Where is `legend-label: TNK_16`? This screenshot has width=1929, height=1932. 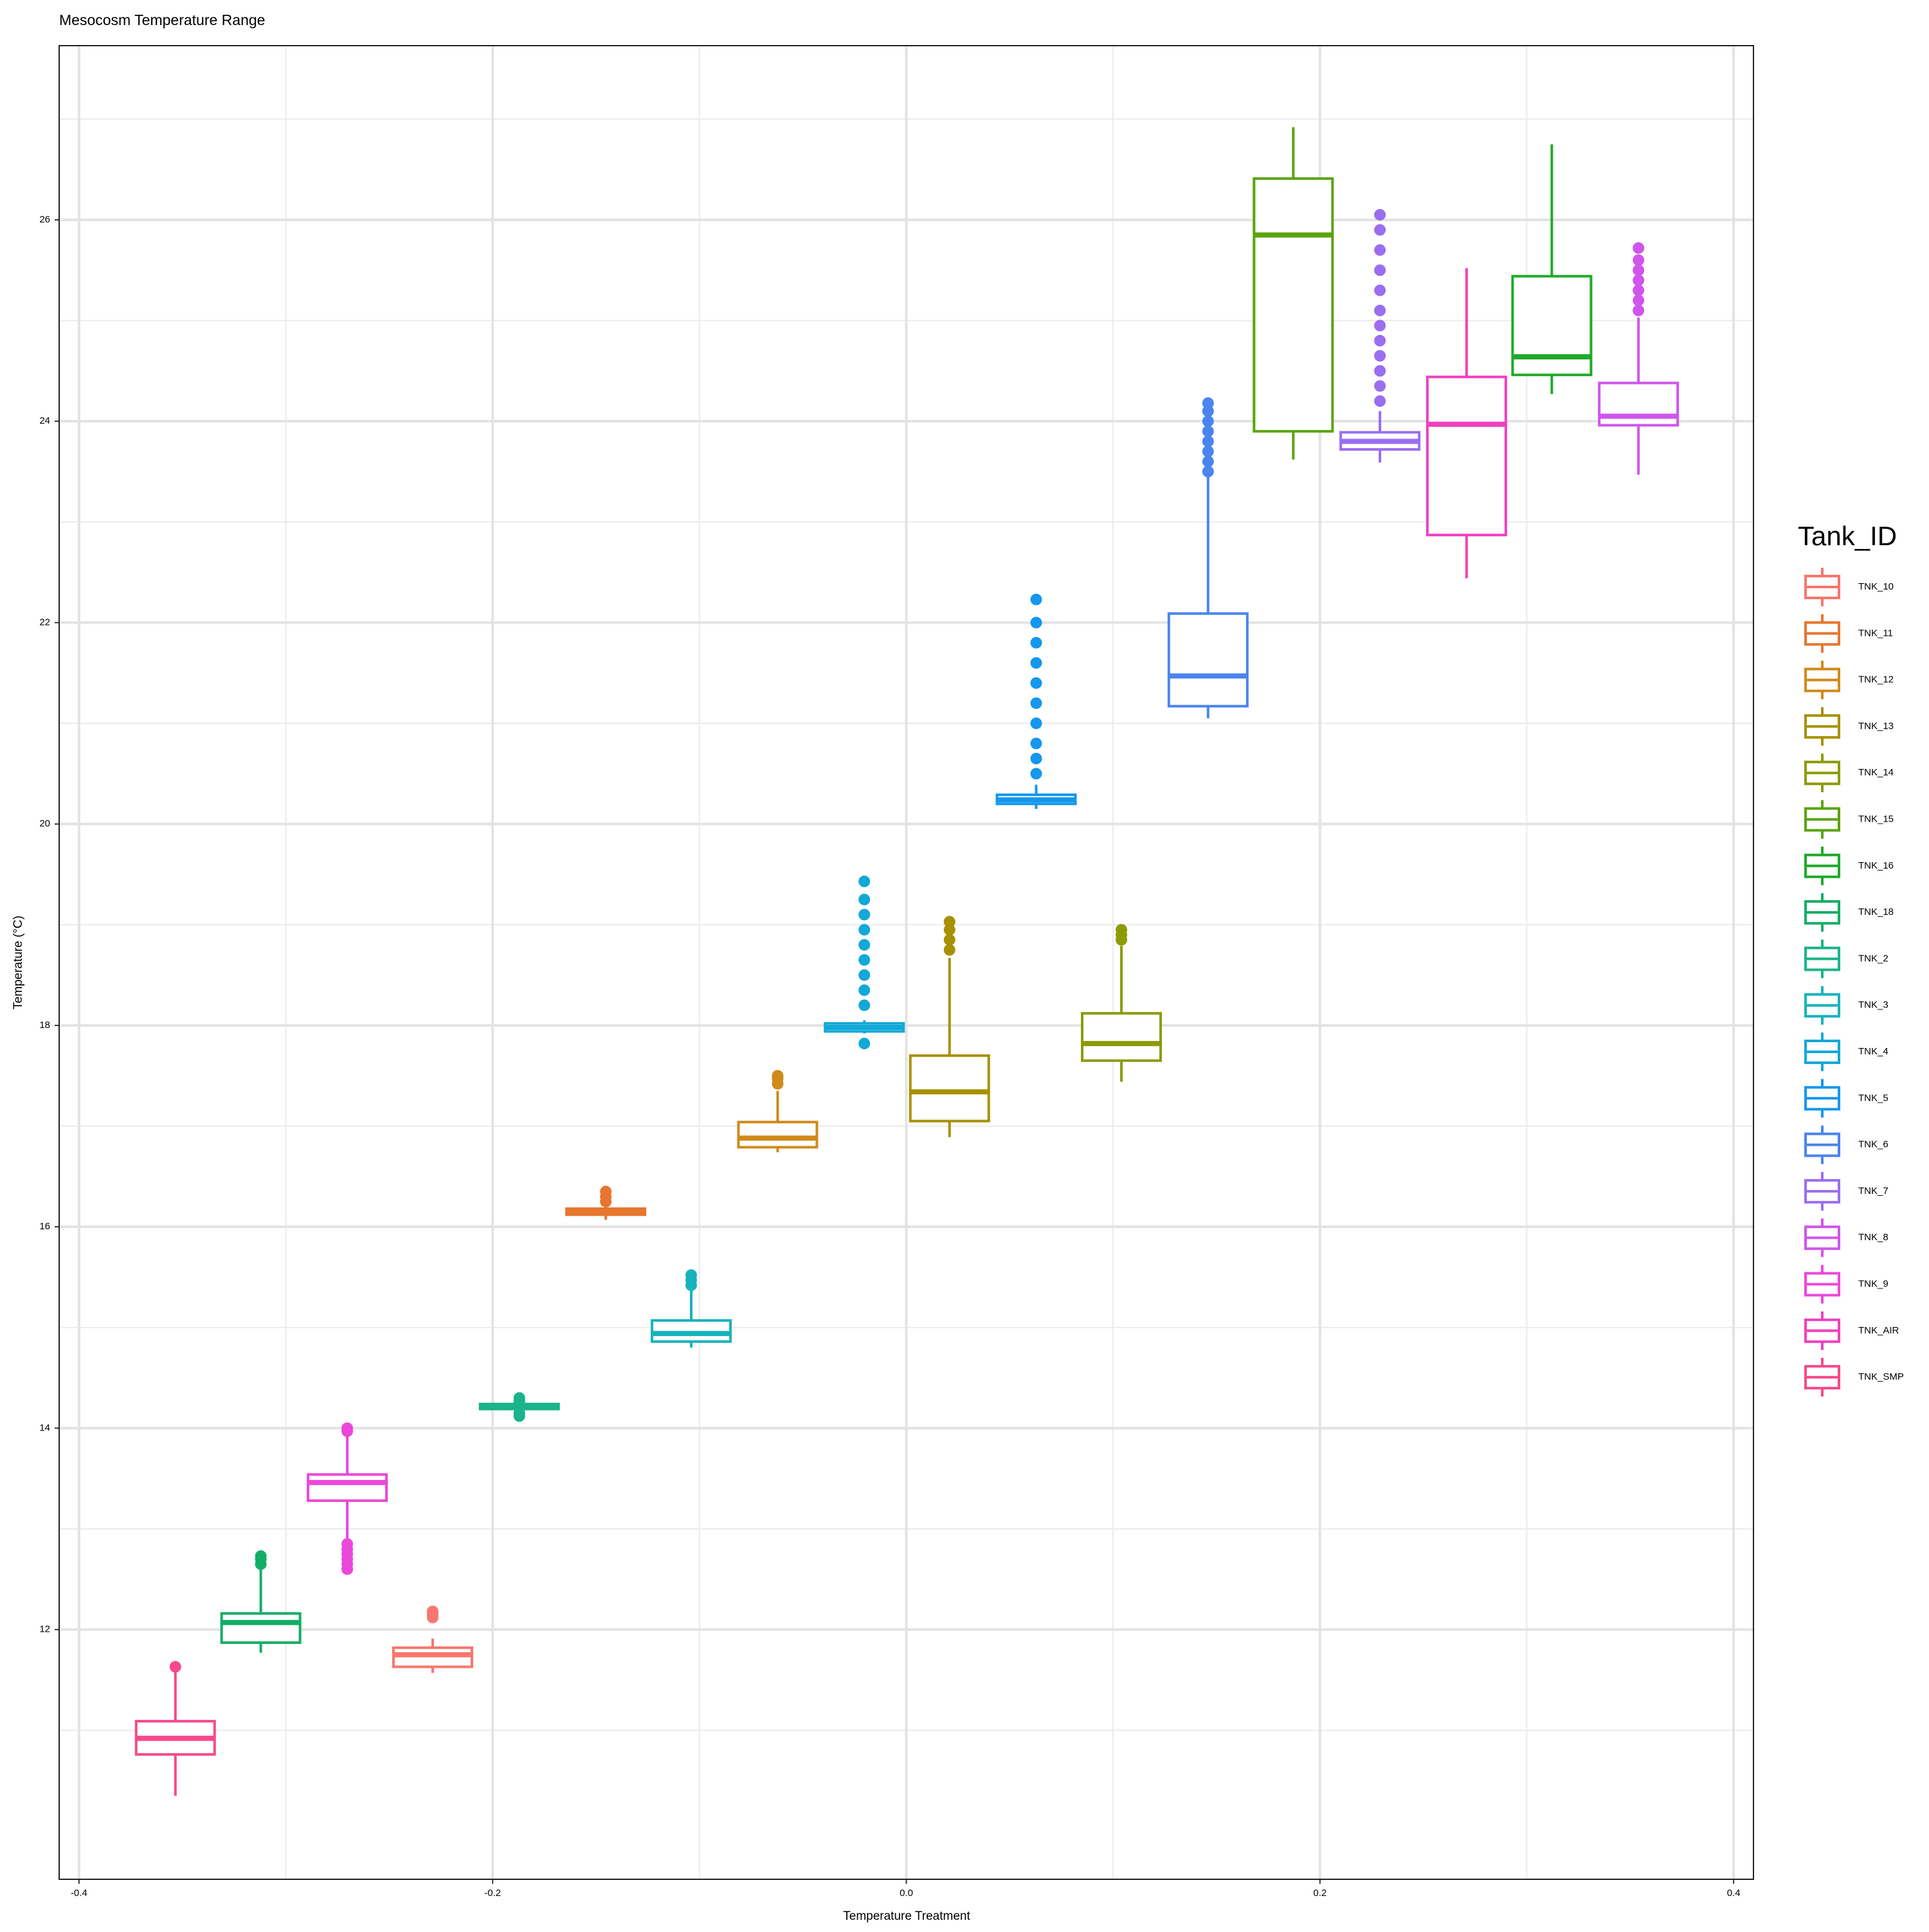
legend-label: TNK_16 is located at coordinates (1876, 865).